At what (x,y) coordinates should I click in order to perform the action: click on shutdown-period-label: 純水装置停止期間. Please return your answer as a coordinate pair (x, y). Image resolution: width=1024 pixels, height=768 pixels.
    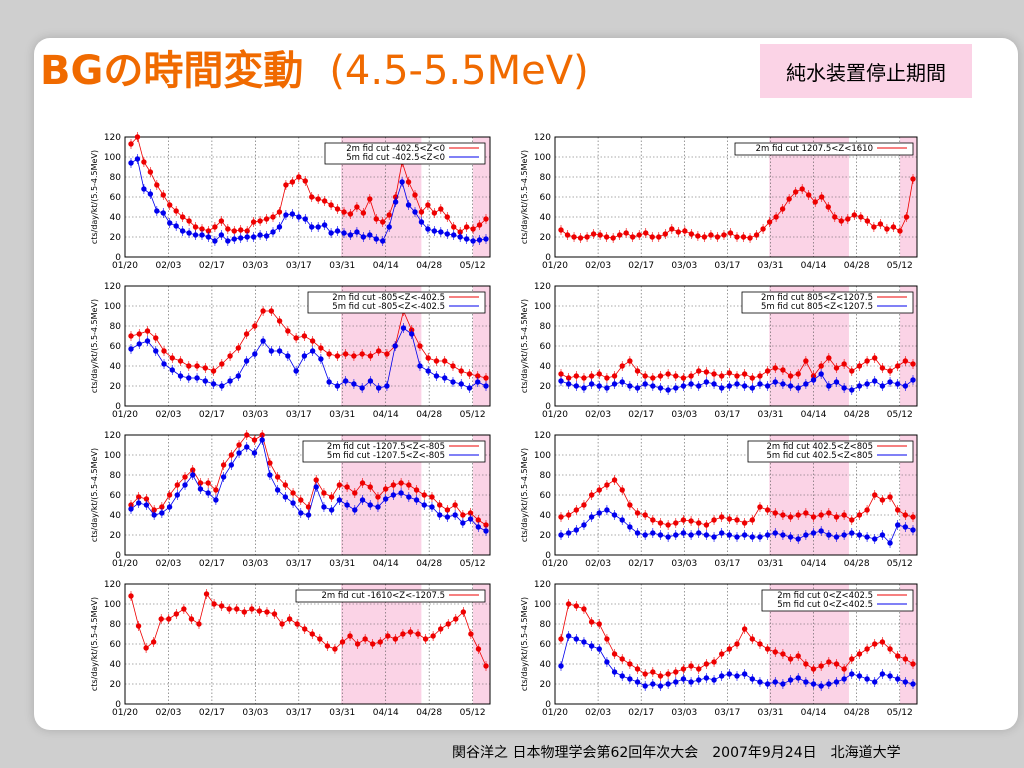
    Looking at the image, I should click on (866, 71).